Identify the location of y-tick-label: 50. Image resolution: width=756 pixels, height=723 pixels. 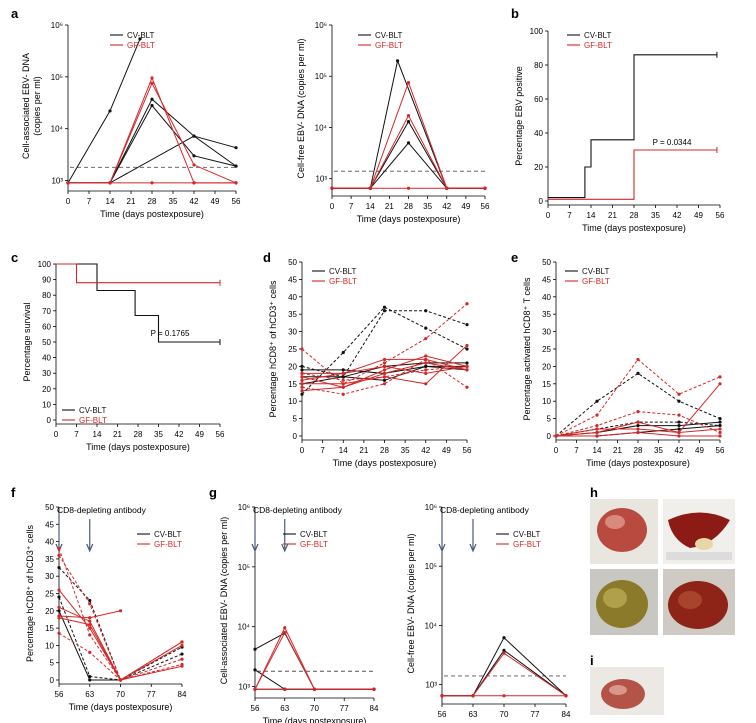
(46, 342).